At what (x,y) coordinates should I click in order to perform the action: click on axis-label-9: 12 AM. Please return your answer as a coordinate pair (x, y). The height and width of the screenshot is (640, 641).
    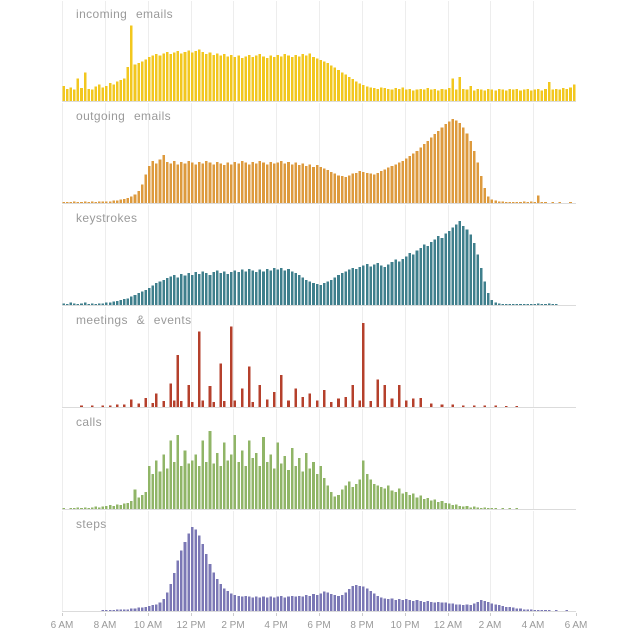
    Looking at the image, I should click on (448, 625).